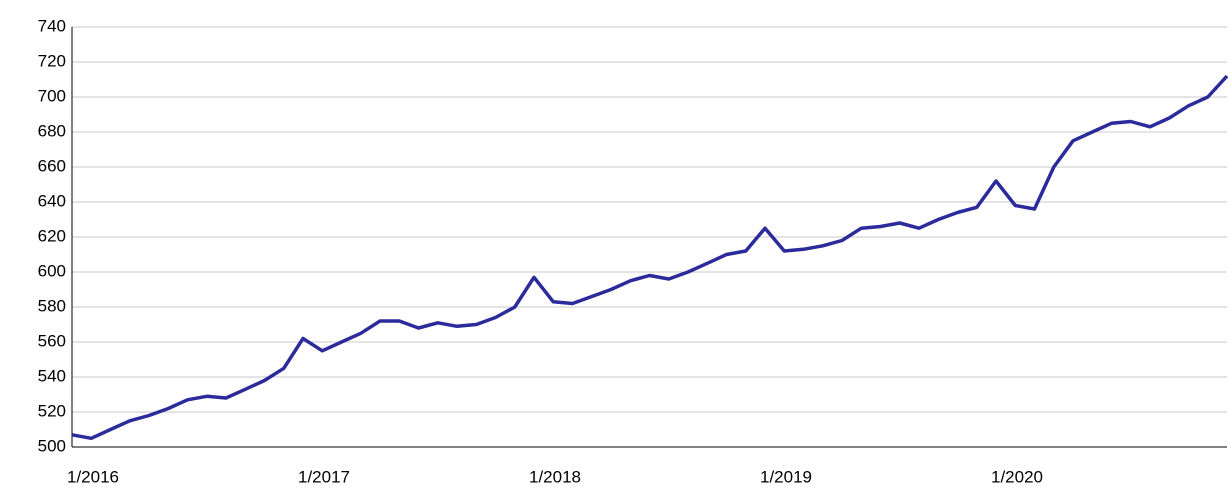 The width and height of the screenshot is (1228, 500). Describe the element at coordinates (52, 25) in the screenshot. I see `y-tick-label: 740` at that location.